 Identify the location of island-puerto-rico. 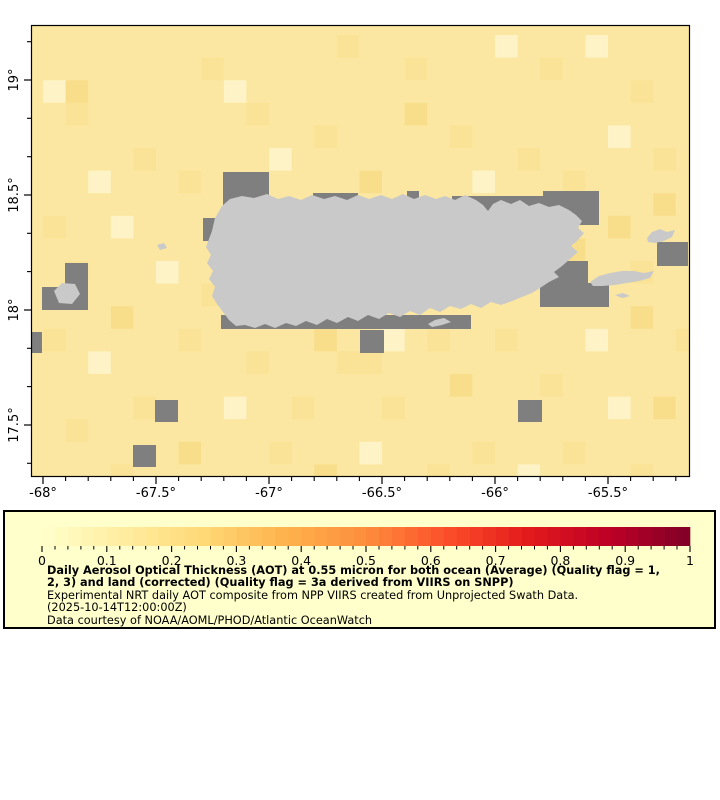
(395, 261).